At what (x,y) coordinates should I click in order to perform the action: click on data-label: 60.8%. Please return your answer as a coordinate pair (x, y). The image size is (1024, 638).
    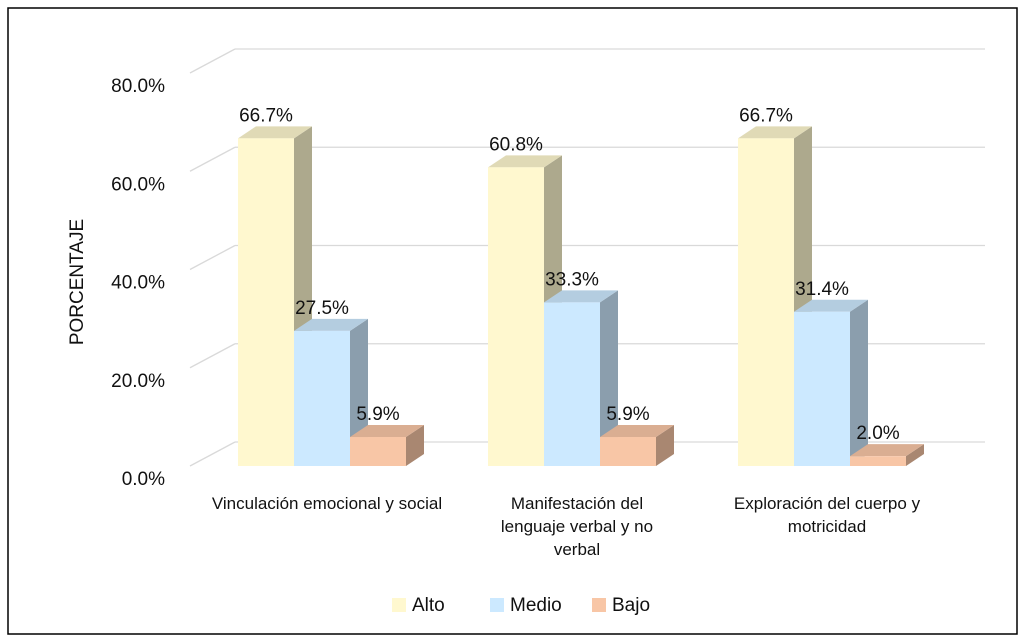
    Looking at the image, I should click on (516, 144).